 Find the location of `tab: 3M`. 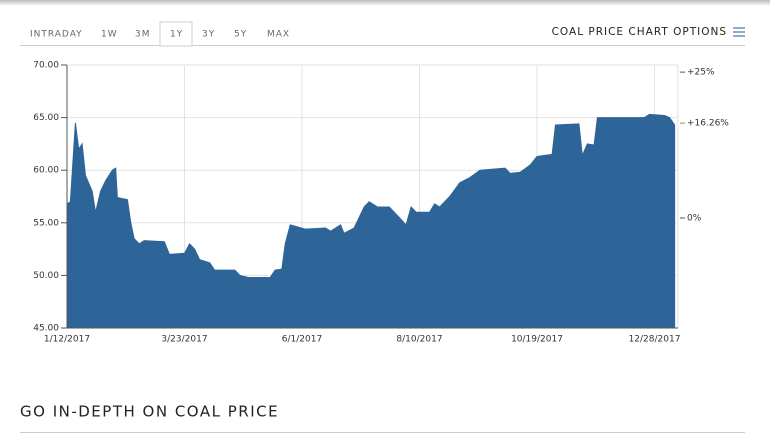

tab: 3M is located at coordinates (143, 35).